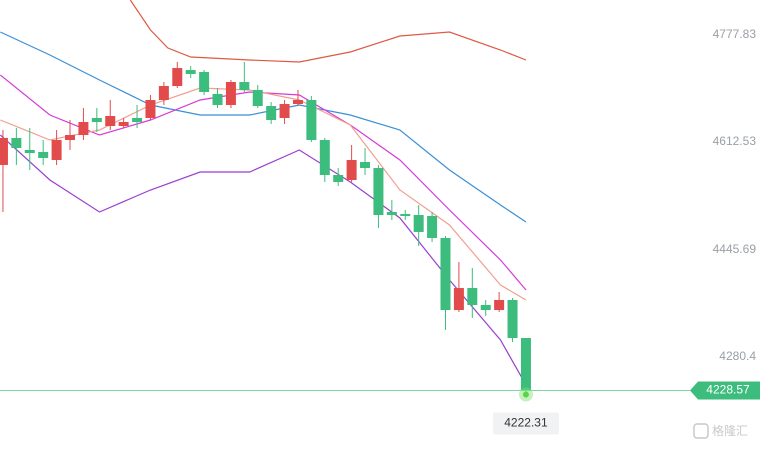  I want to click on current-price-box, so click(725, 390).